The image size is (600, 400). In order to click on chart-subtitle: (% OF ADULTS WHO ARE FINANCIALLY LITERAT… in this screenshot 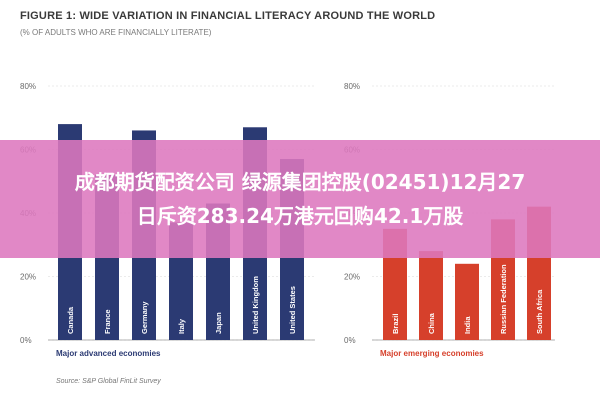, I will do `click(116, 32)`.